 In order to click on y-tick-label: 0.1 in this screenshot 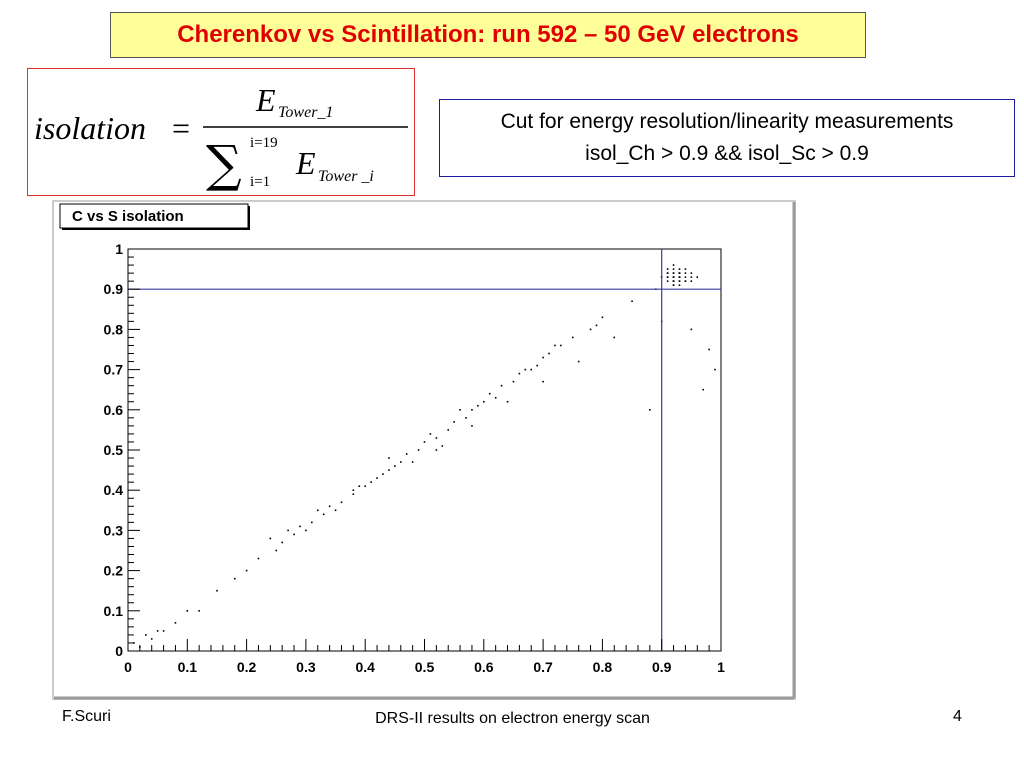, I will do `click(114, 611)`.